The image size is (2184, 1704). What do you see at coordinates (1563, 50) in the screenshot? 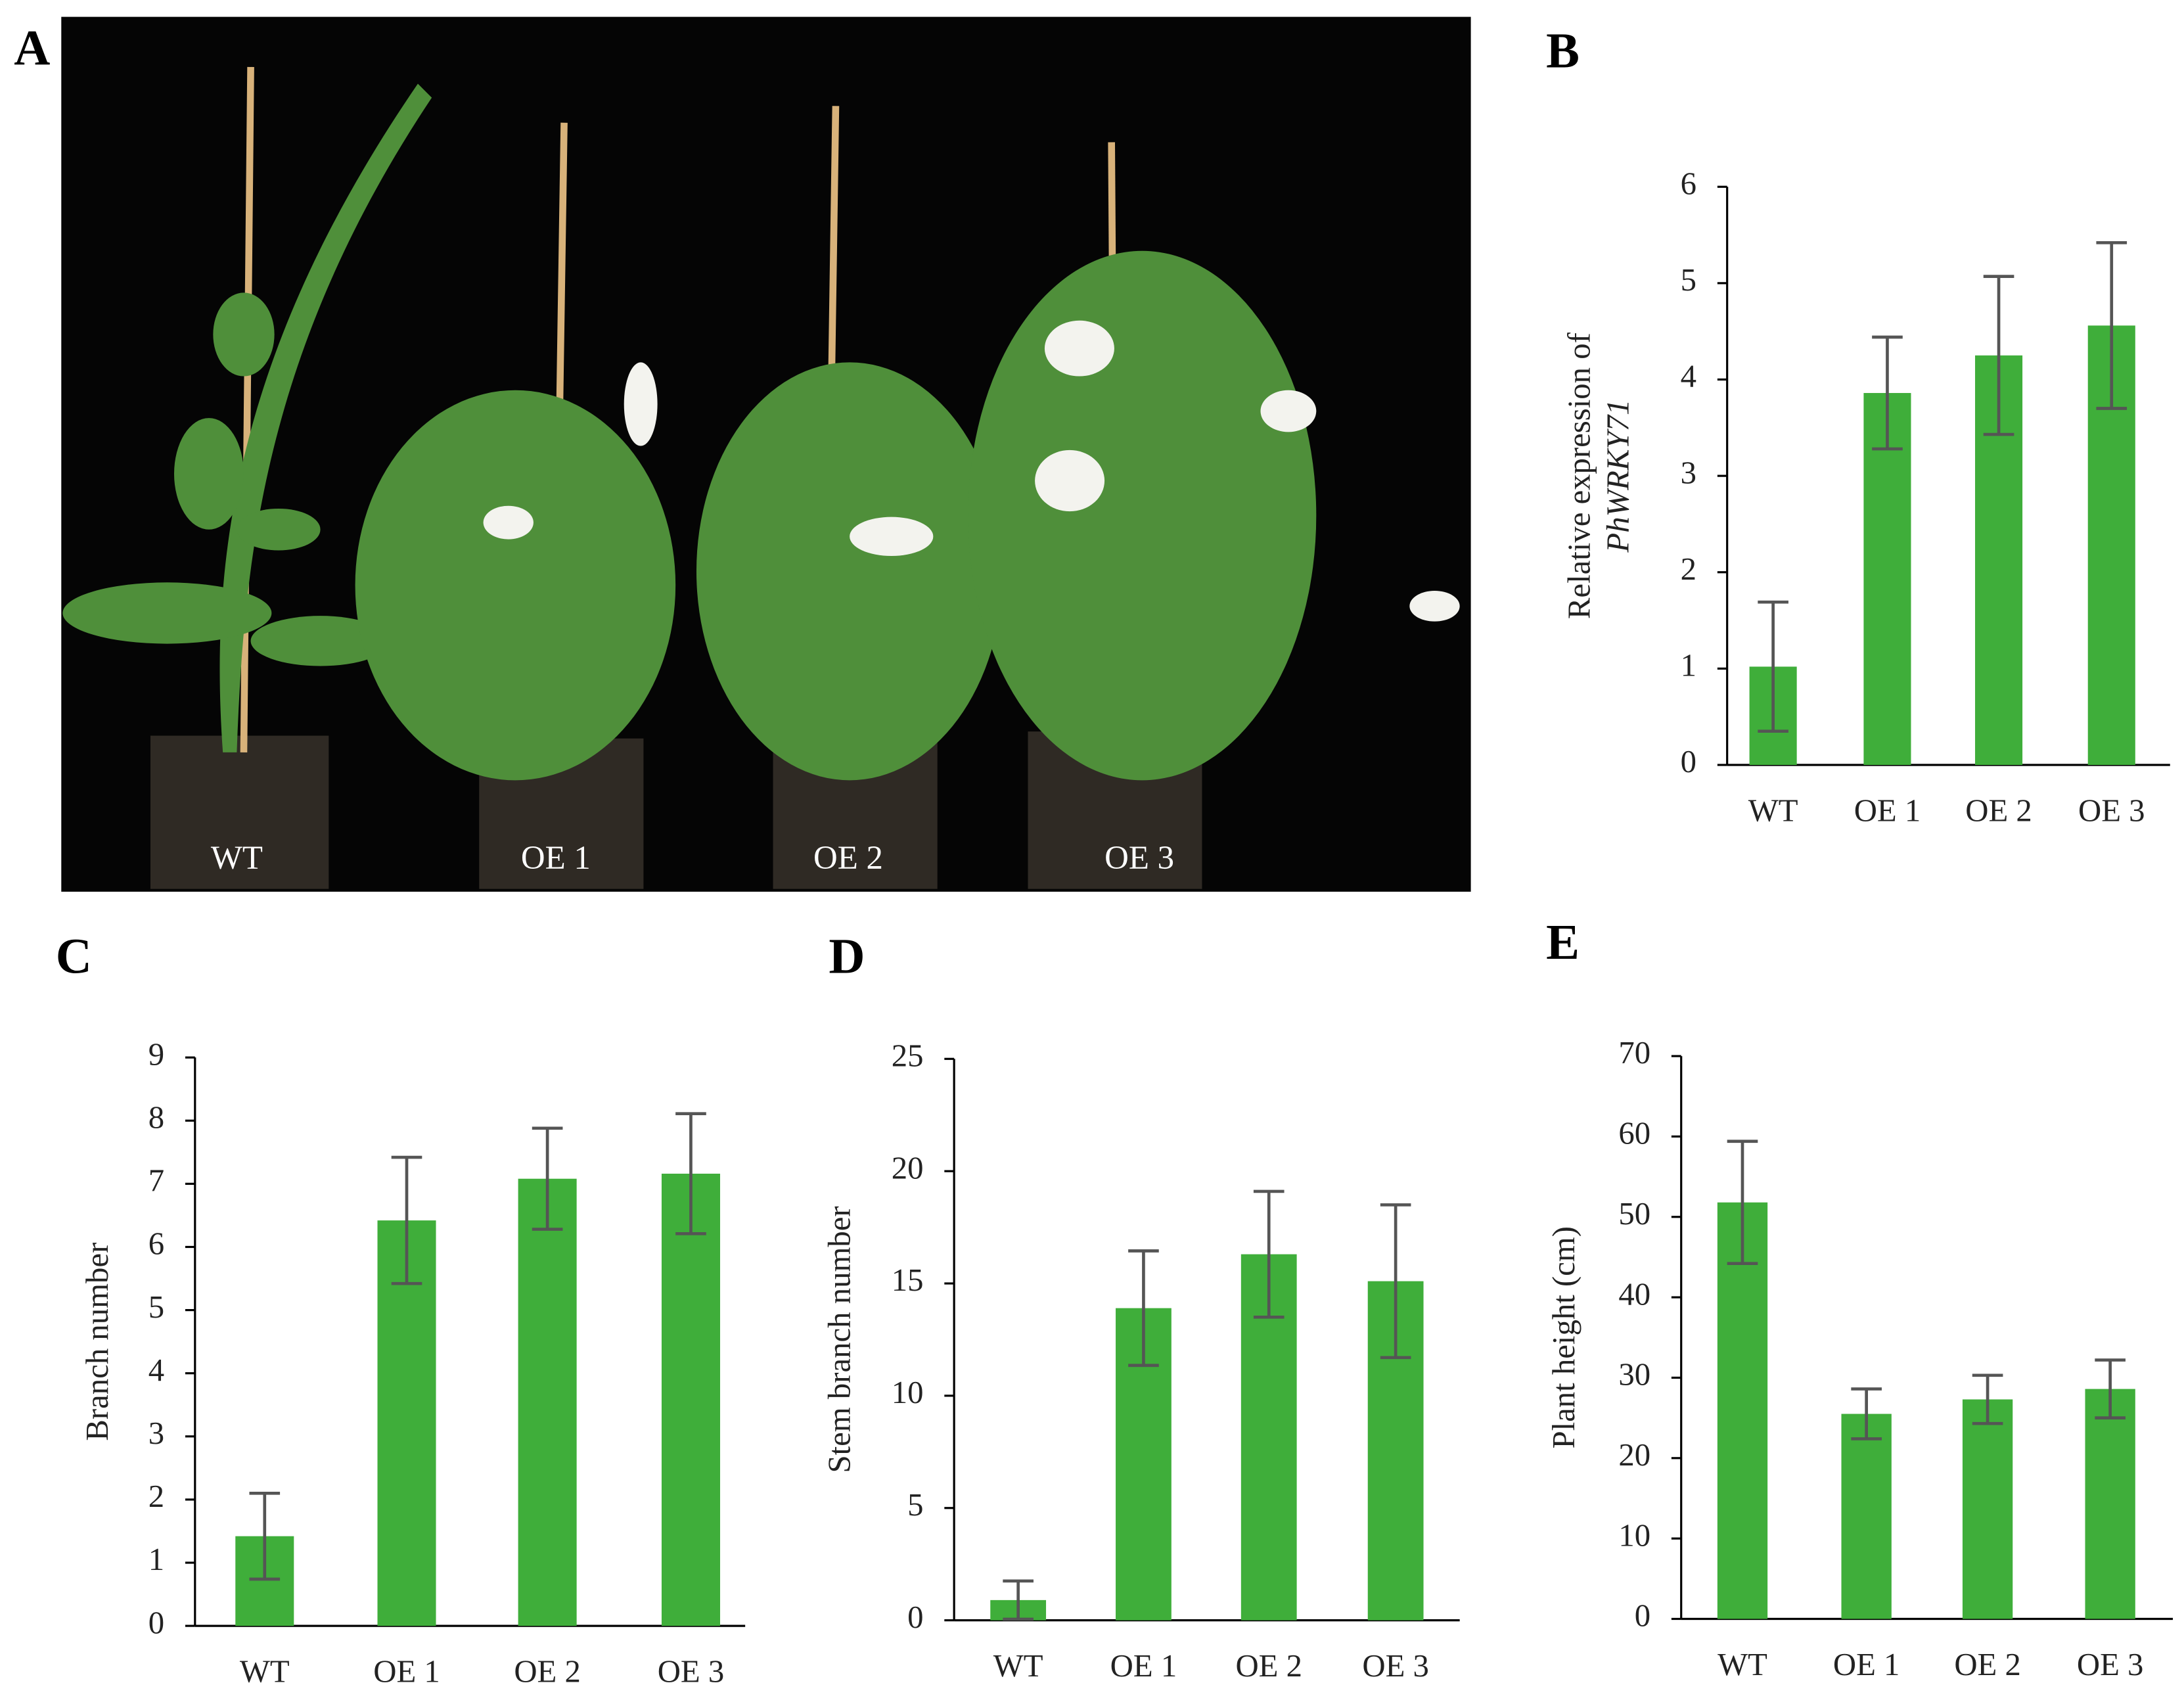
I see `panel-label: B` at bounding box center [1563, 50].